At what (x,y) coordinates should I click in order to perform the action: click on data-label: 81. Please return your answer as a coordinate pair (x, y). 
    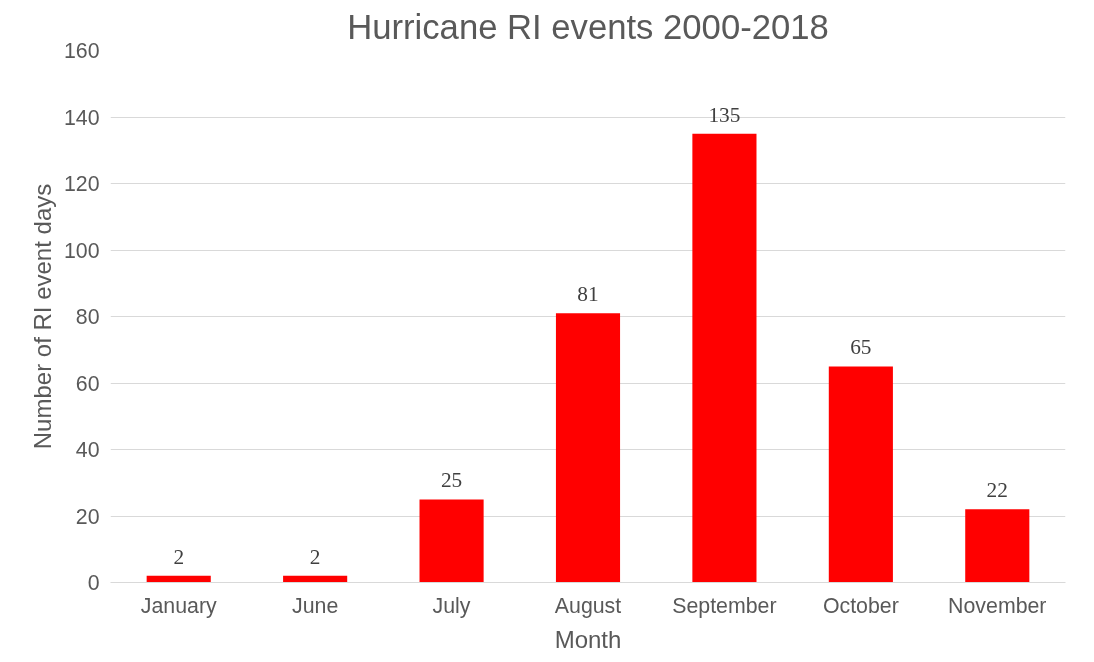
    Looking at the image, I should click on (588, 294).